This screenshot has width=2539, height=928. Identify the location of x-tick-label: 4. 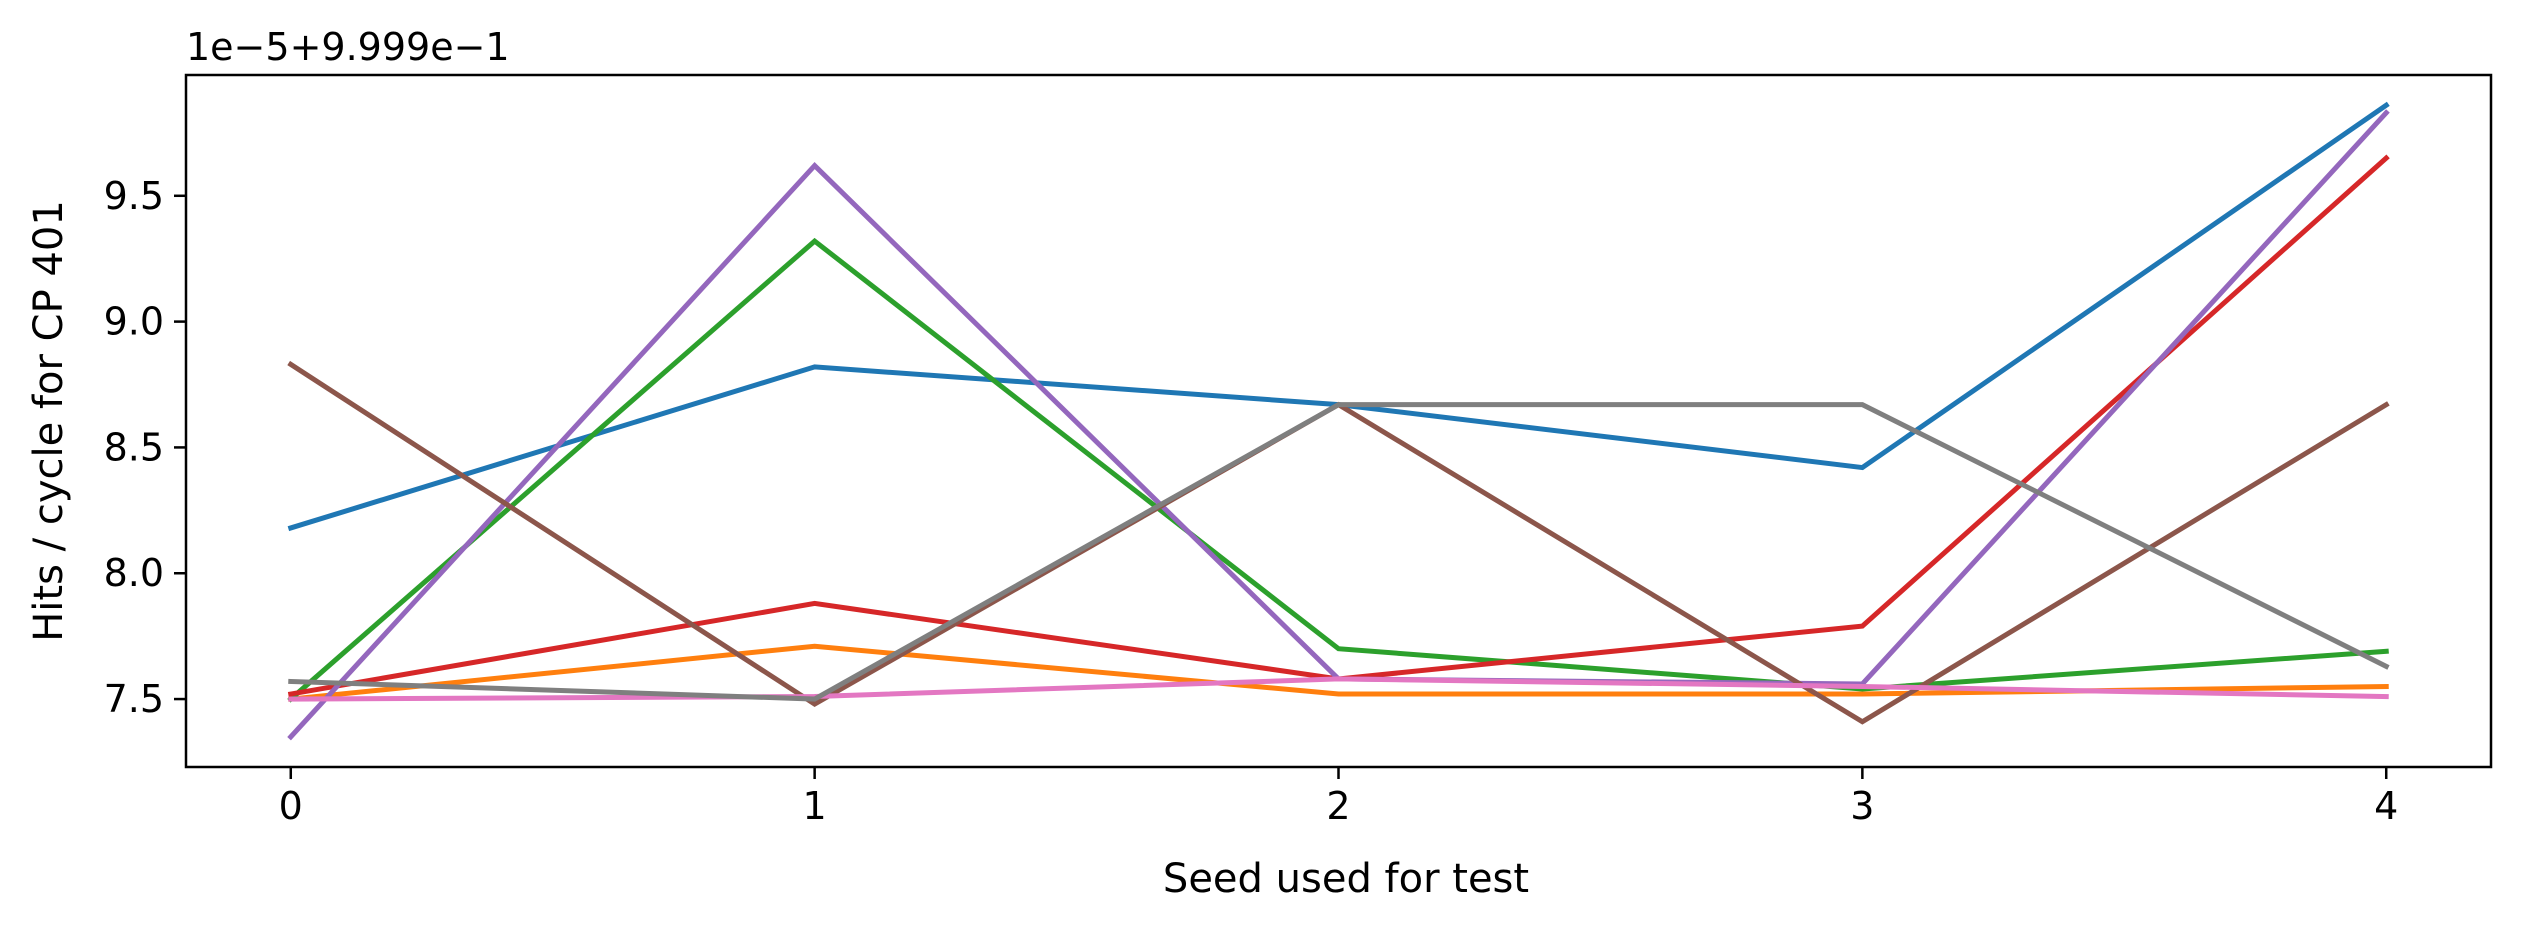
(2386, 806).